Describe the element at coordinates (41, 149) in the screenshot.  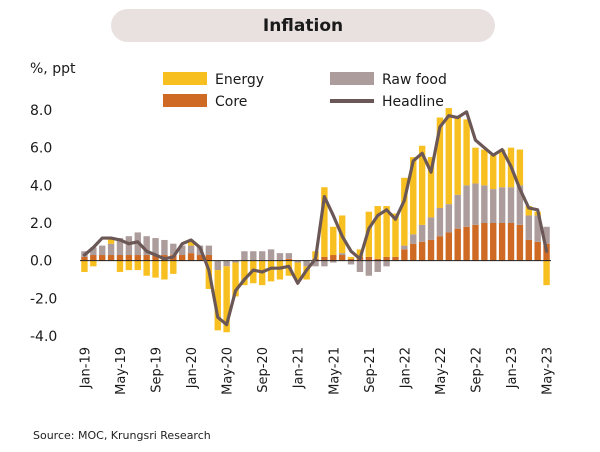
I see `y-tick-label: 6.0` at that location.